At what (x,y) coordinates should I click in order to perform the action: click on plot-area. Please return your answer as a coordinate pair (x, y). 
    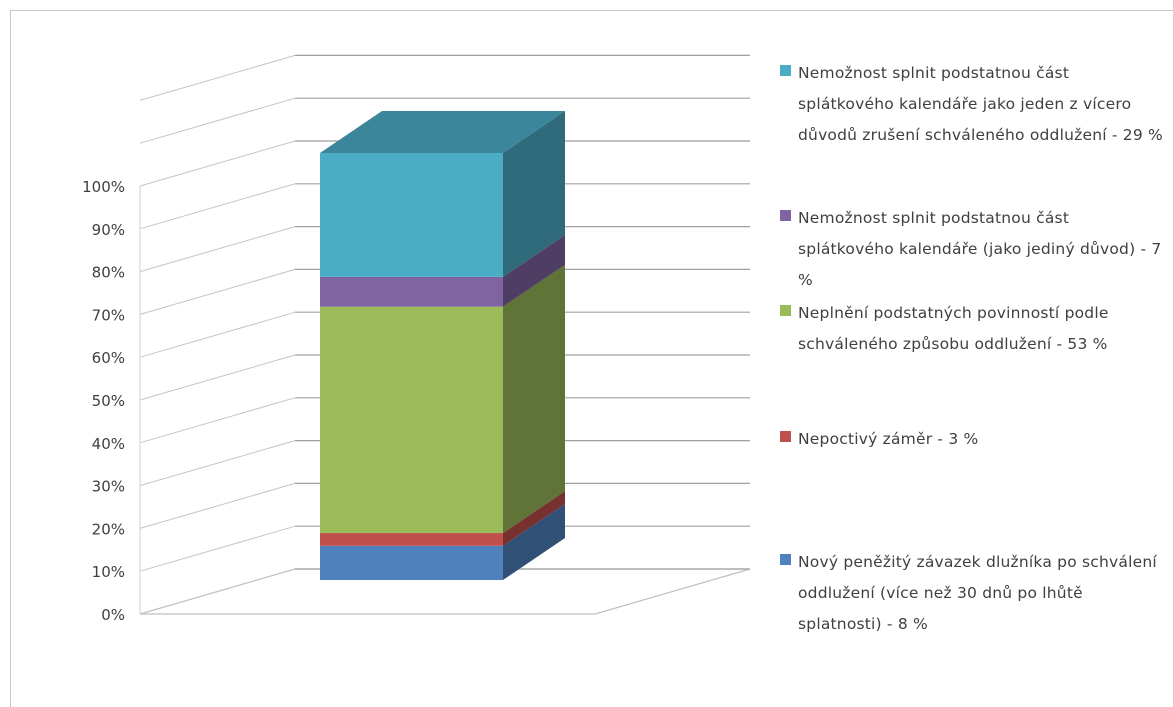
    Looking at the image, I should click on (442, 345).